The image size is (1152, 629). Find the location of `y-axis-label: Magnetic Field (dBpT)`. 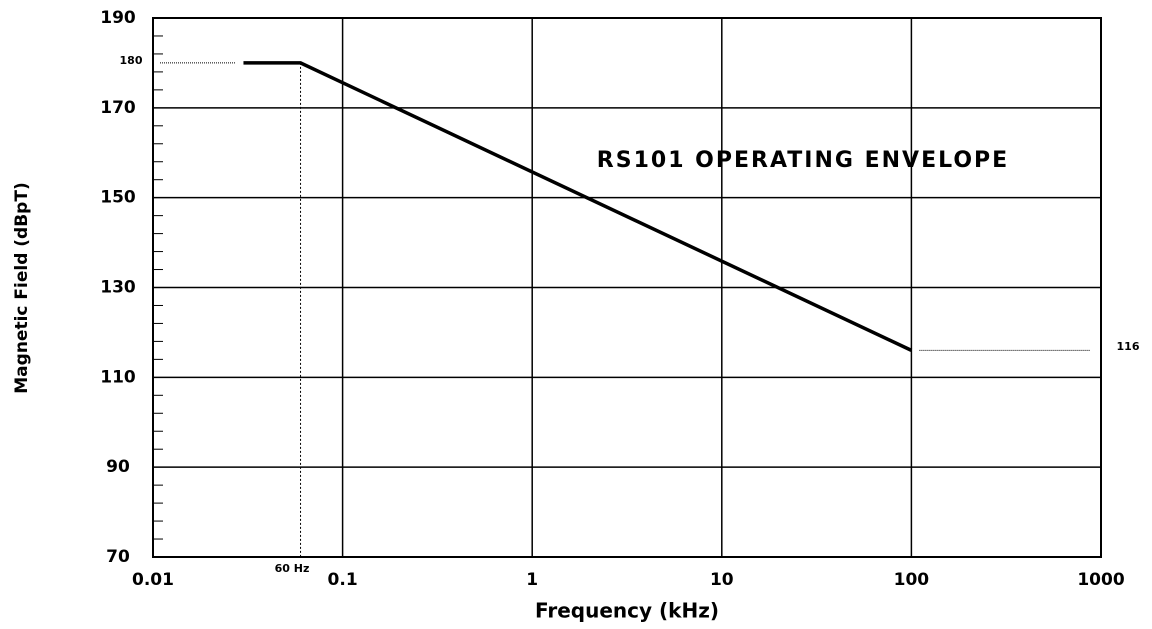

y-axis-label: Magnetic Field (dBpT) is located at coordinates (22, 287).